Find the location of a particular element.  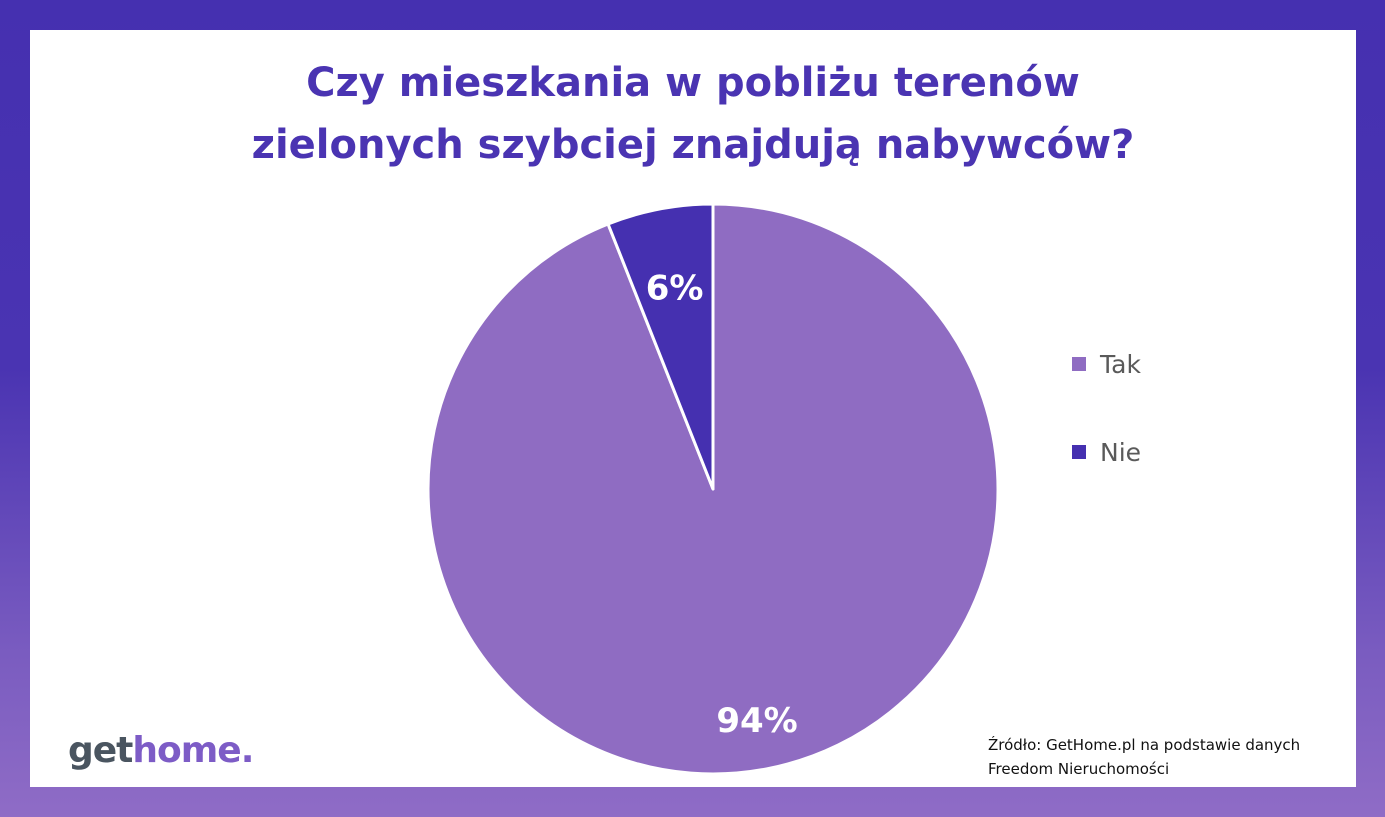

gethome-logo: gethome. is located at coordinates (161, 751).